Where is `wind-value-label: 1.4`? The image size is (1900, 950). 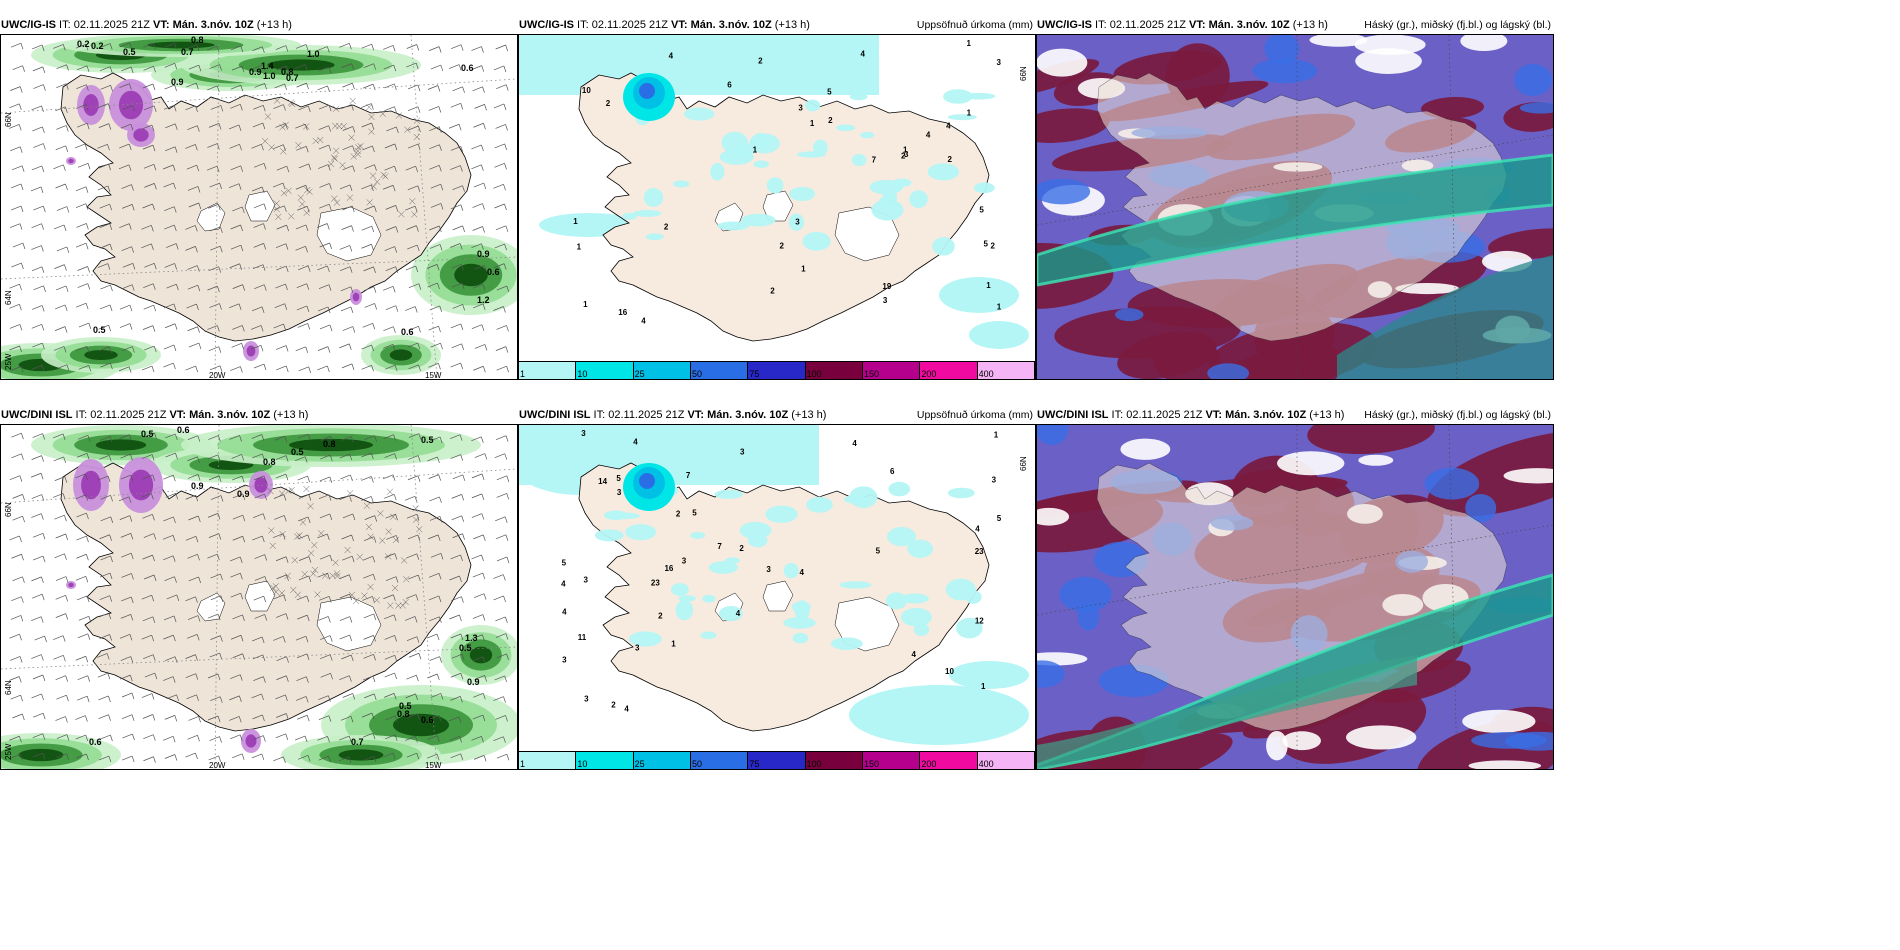 wind-value-label: 1.4 is located at coordinates (267, 66).